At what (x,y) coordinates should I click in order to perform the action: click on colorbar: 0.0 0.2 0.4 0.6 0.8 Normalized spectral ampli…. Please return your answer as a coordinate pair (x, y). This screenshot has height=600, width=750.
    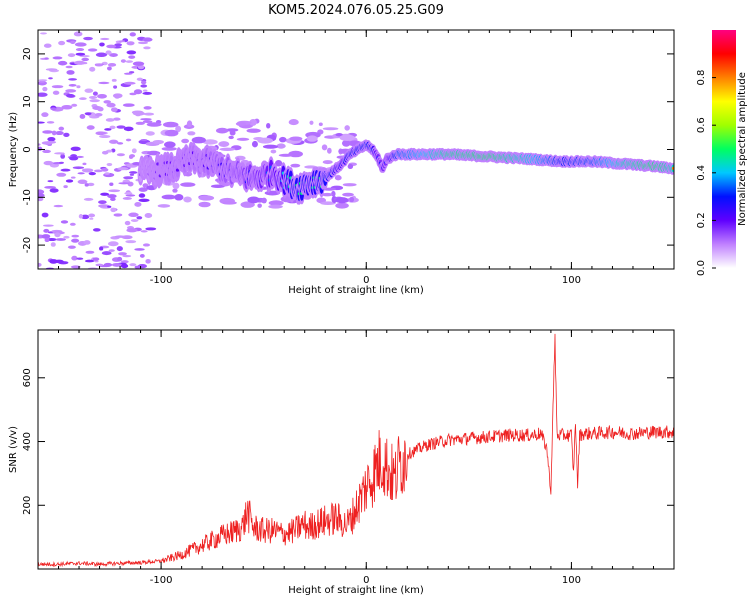
    Looking at the image, I should click on (722, 153).